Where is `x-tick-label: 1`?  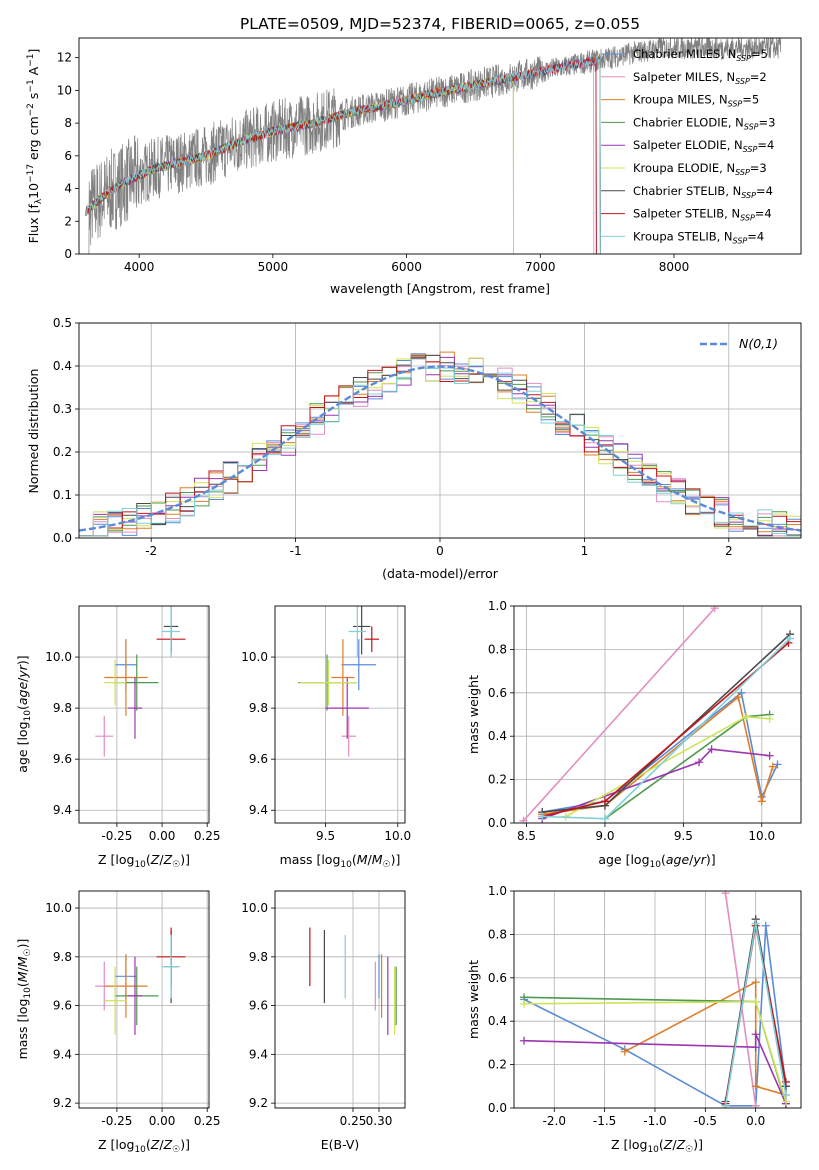 x-tick-label: 1 is located at coordinates (585, 551).